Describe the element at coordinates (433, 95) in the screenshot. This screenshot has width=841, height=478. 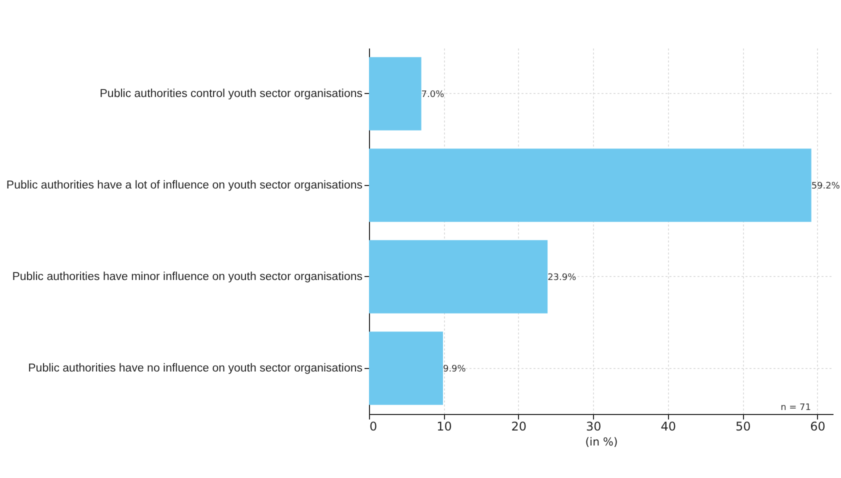
I see `data-label: 7.0%` at that location.